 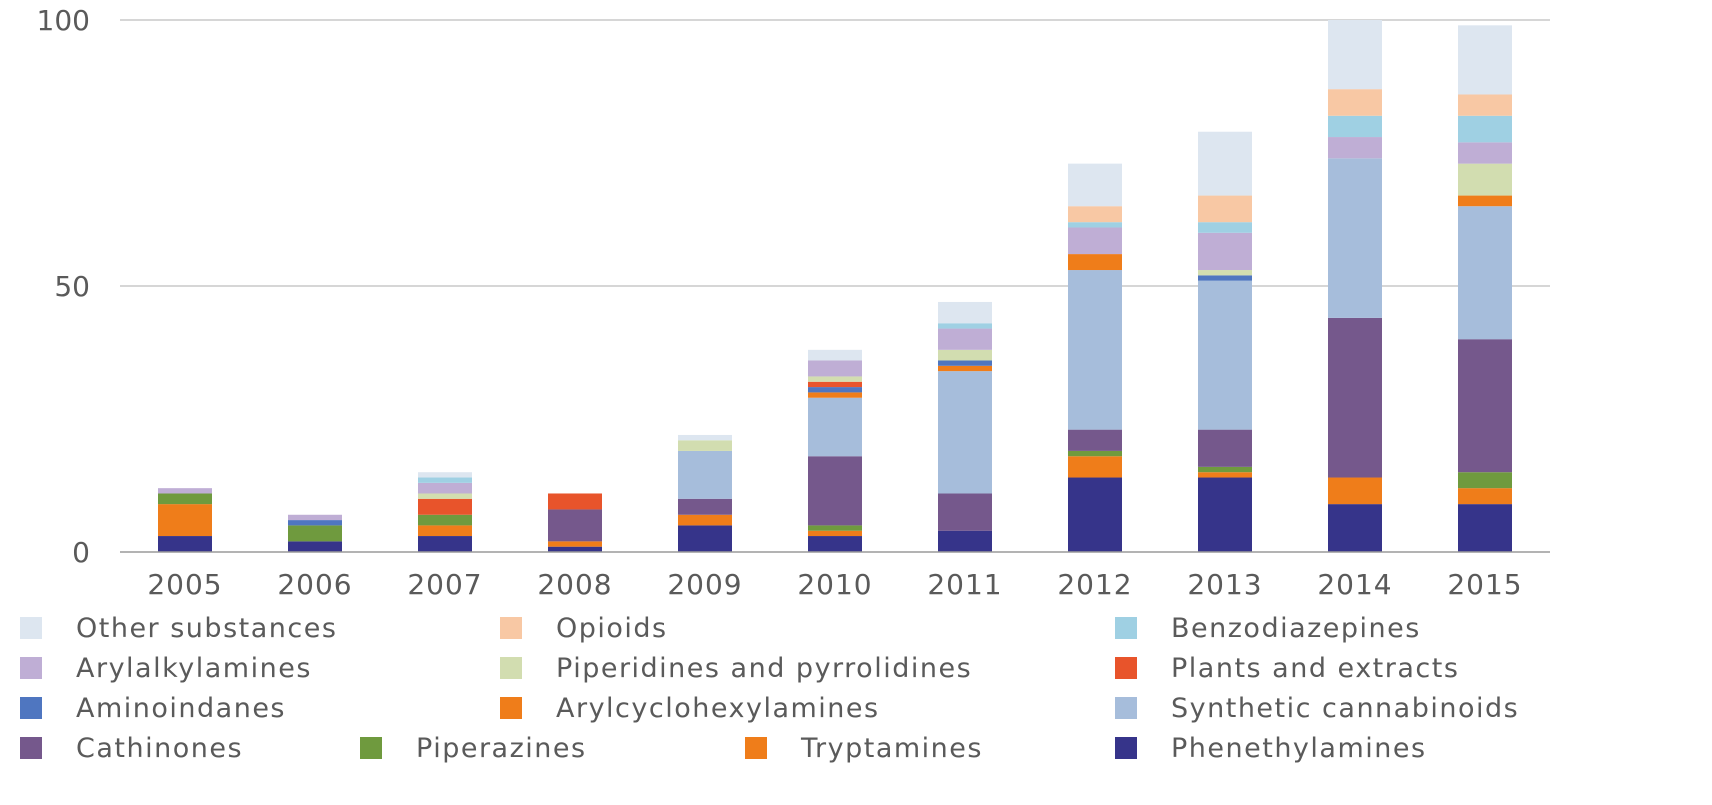 I want to click on x-tick-label: 2011, so click(x=964, y=584).